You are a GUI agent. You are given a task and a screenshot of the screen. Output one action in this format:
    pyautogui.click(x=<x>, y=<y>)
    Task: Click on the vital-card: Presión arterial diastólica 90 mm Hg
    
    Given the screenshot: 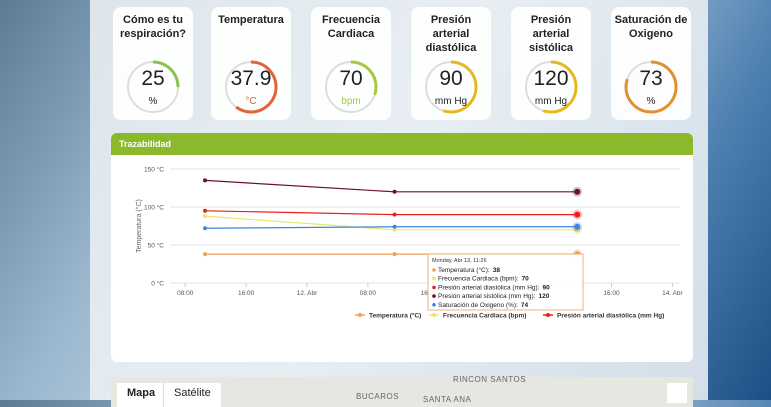 What is the action you would take?
    pyautogui.click(x=451, y=63)
    